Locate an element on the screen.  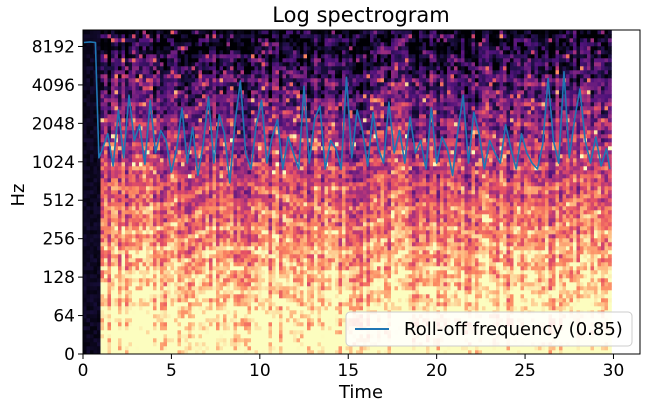
y-tick-label: 4096 is located at coordinates (53, 86).